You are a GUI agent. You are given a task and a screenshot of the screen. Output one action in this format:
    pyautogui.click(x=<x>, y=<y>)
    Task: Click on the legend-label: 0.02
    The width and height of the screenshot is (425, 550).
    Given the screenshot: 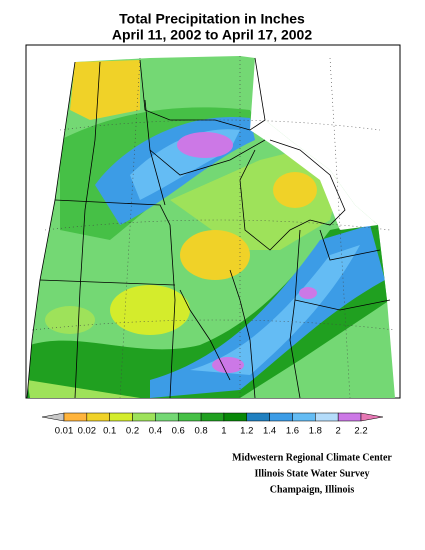 What is the action you would take?
    pyautogui.click(x=87, y=431)
    